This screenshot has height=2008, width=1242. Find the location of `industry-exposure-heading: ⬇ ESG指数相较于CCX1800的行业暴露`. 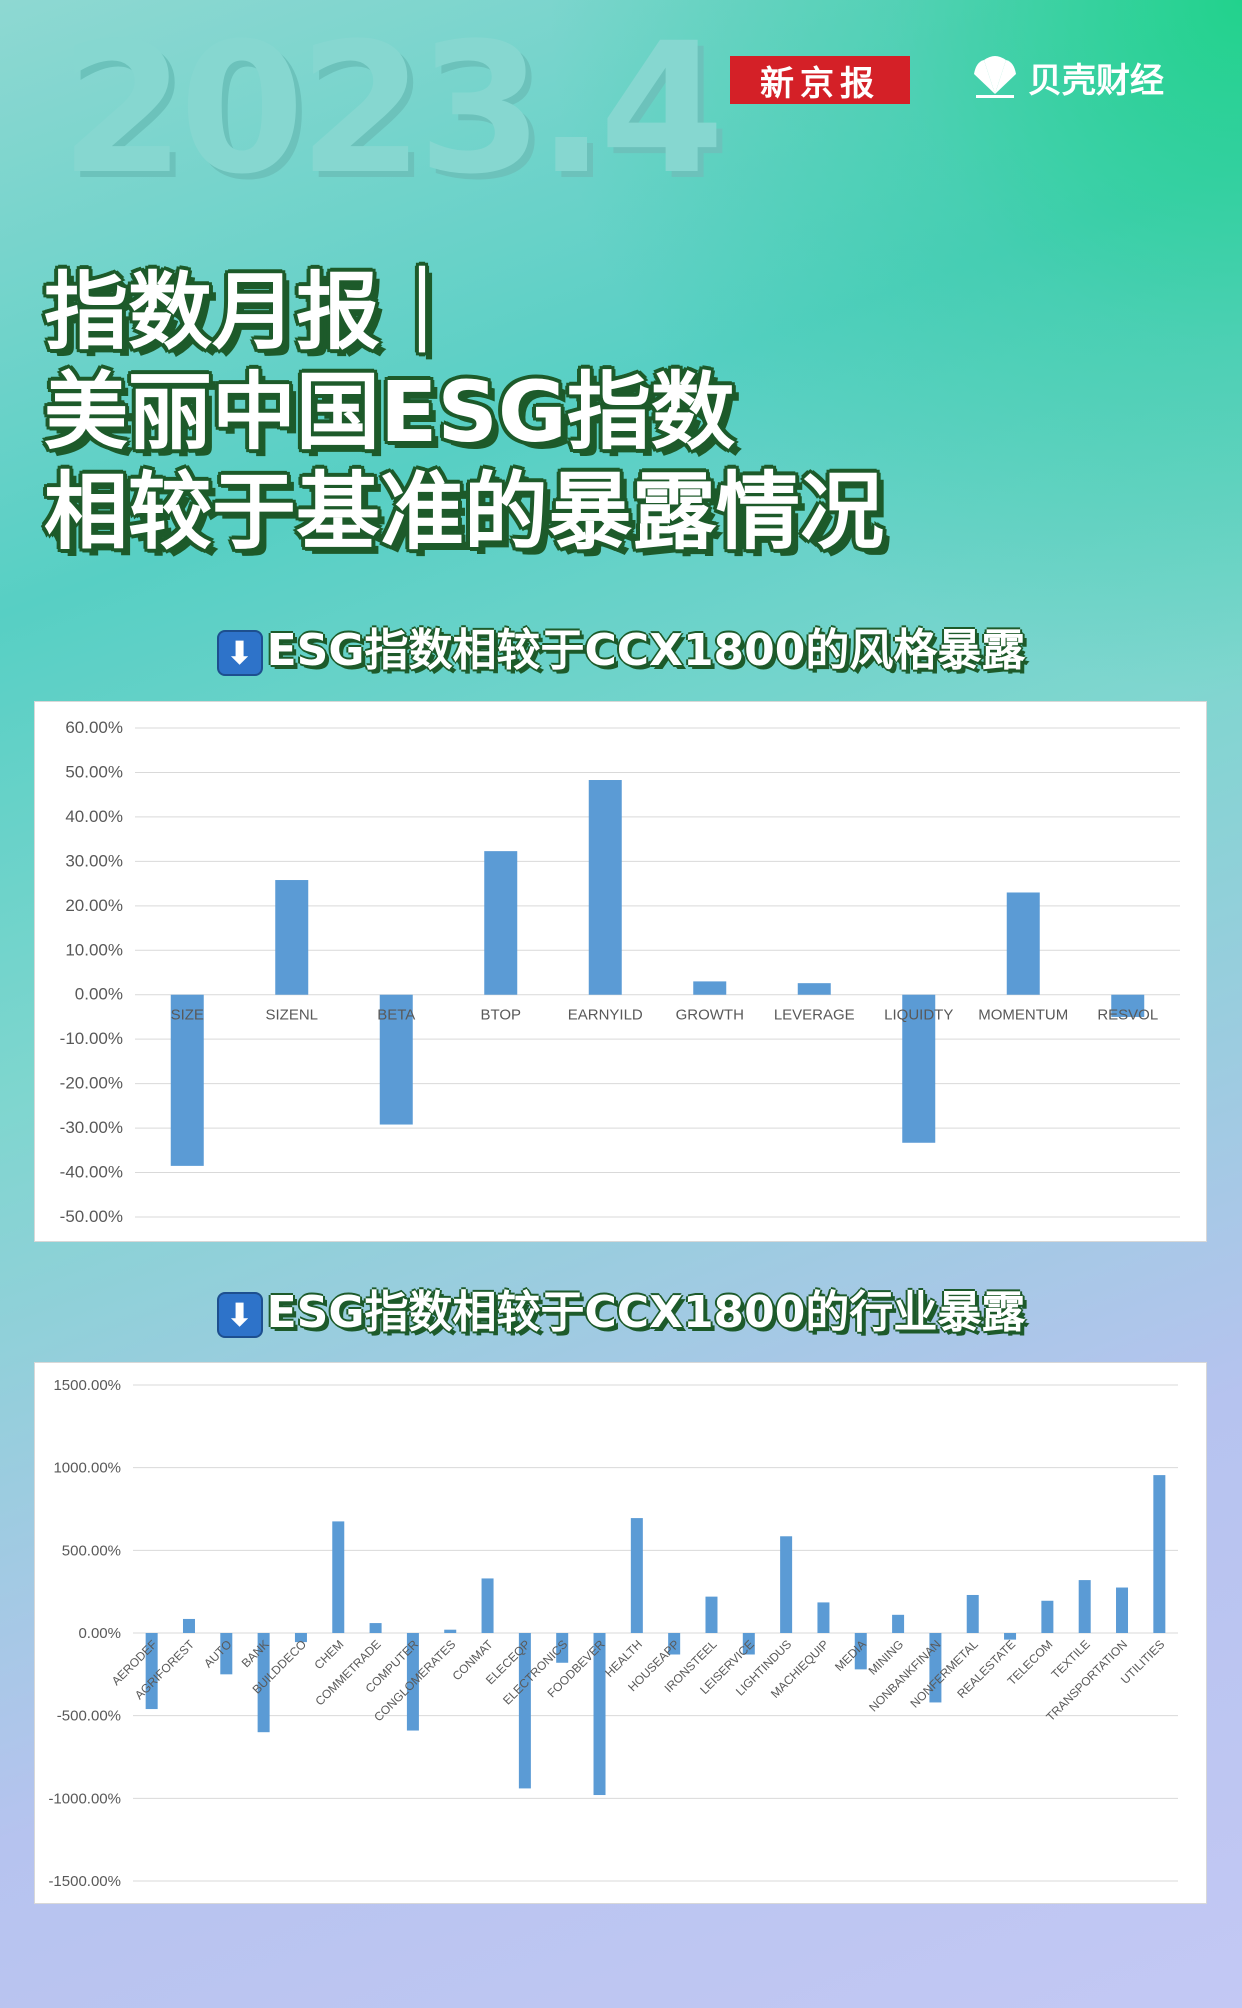

industry-exposure-heading: ⬇ ESG指数相较于CCX1800的行业暴露 is located at coordinates (621, 1308).